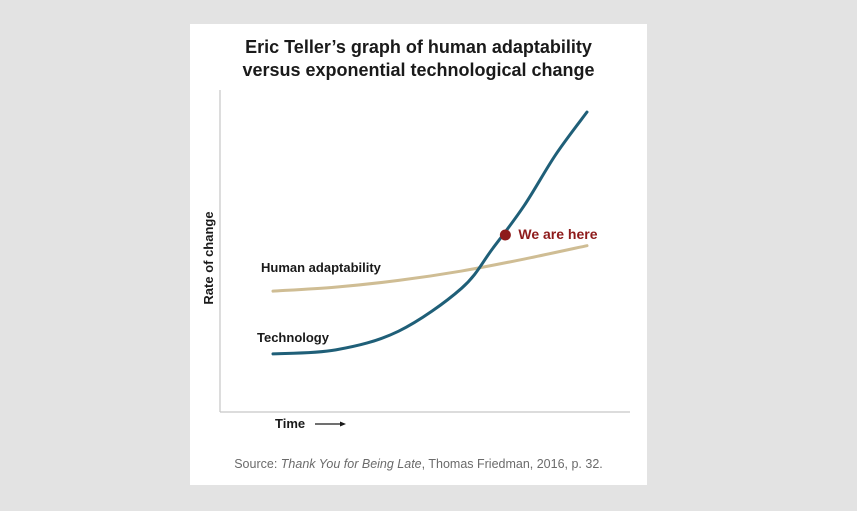 This screenshot has width=857, height=511. What do you see at coordinates (512, 464) in the screenshot?
I see `source-suffix: , Thomas Friedman, 2016, p. 32.` at bounding box center [512, 464].